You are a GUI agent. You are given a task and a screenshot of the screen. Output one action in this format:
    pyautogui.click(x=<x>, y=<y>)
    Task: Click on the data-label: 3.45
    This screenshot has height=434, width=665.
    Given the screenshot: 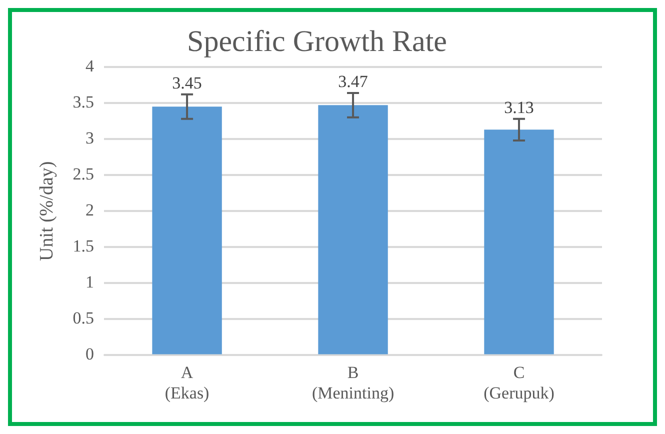 What is the action you would take?
    pyautogui.click(x=187, y=82)
    